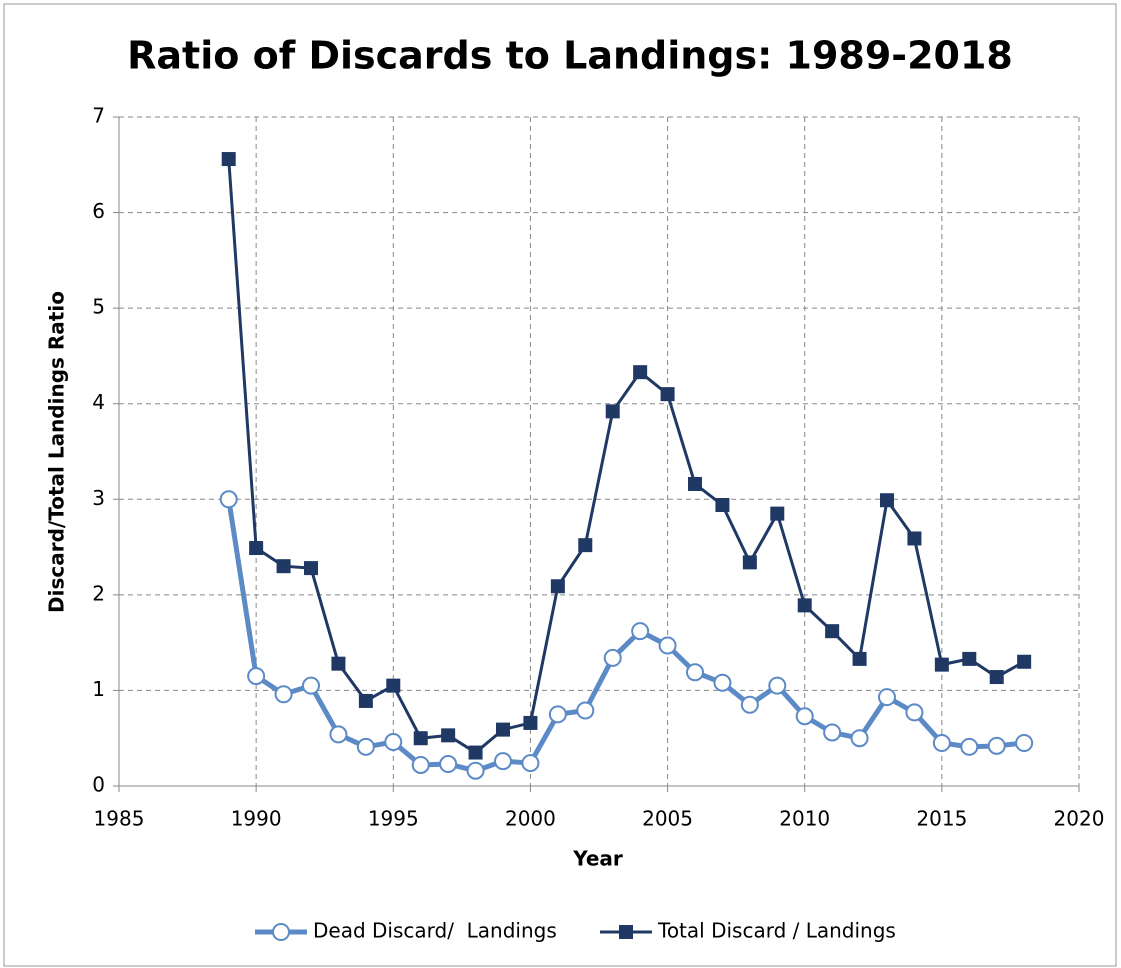  Describe the element at coordinates (256, 819) in the screenshot. I see `x-tick-label: 1990` at that location.